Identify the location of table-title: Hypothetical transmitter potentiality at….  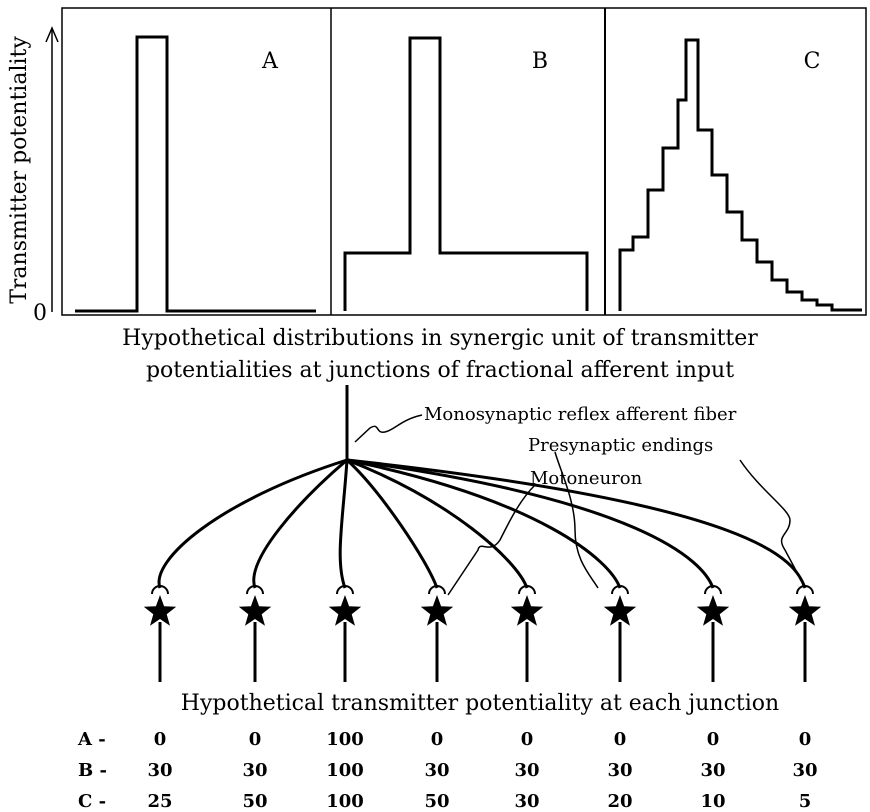
(480, 703).